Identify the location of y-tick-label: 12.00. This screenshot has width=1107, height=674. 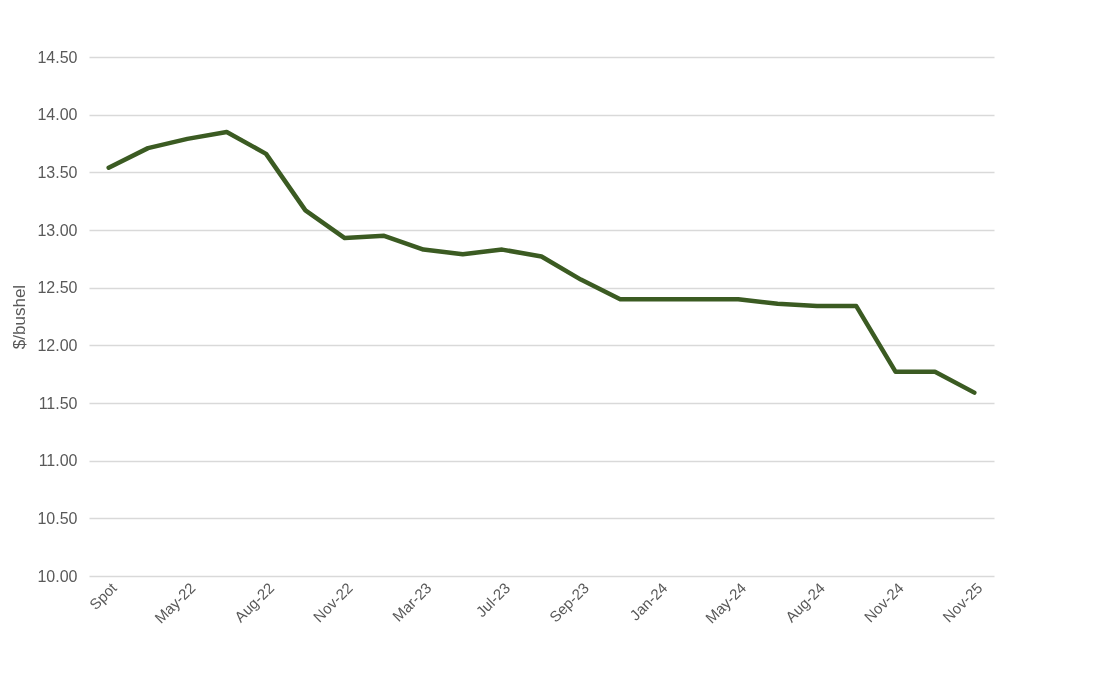
(57, 345).